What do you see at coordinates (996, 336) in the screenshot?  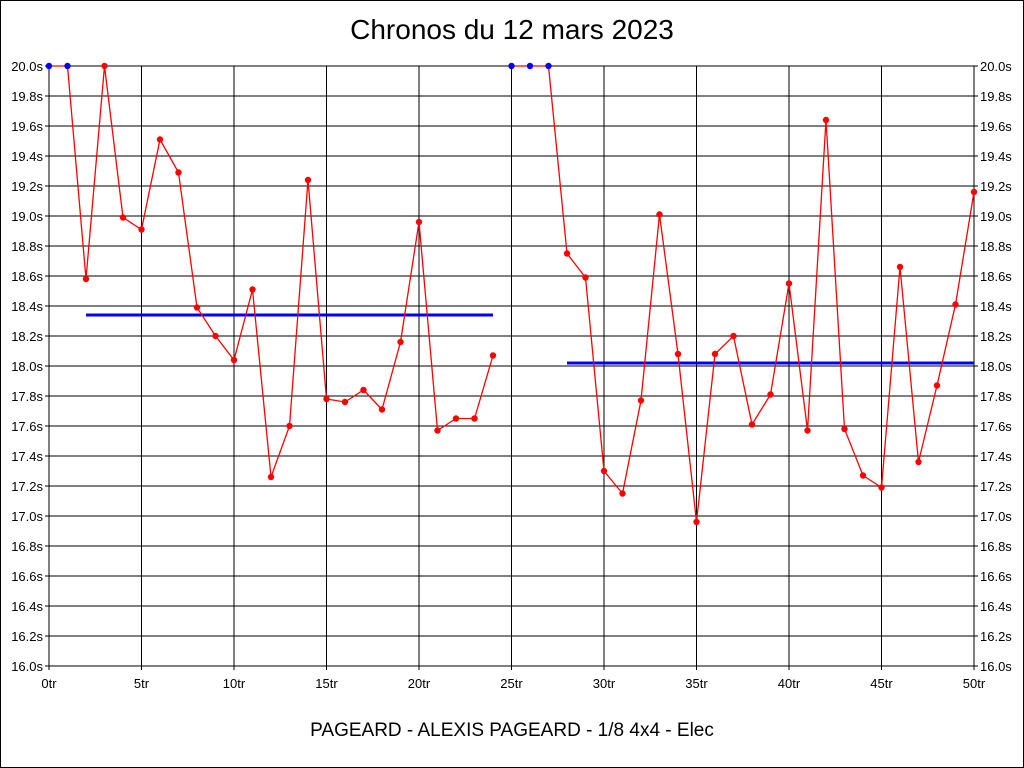 I see `y-tick-label-right: 18.2s` at bounding box center [996, 336].